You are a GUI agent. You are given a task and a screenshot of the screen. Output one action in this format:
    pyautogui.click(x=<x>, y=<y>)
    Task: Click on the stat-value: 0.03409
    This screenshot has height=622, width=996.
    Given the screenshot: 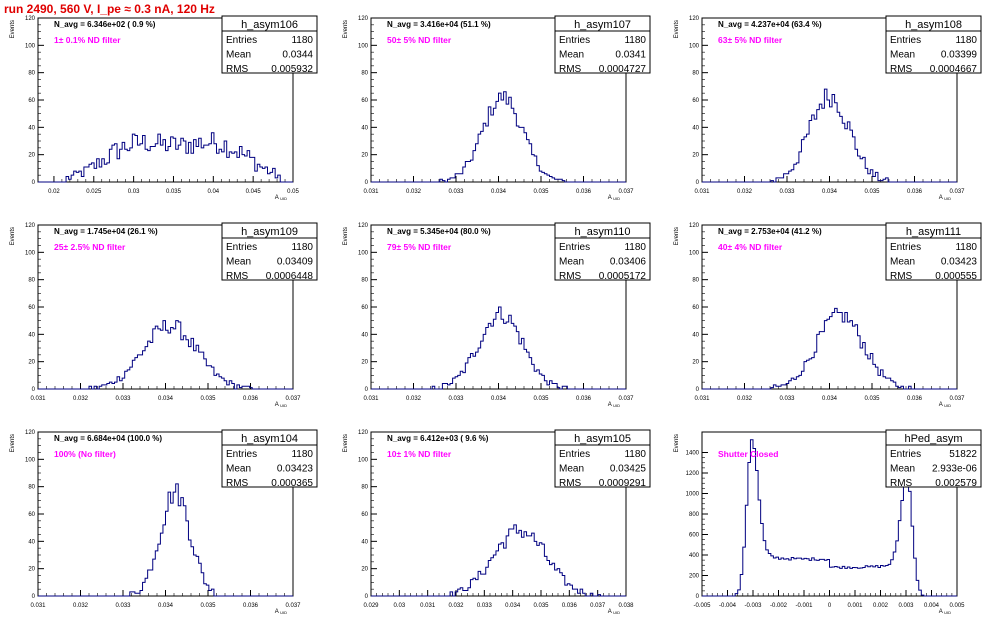 What is the action you would take?
    pyautogui.click(x=295, y=262)
    